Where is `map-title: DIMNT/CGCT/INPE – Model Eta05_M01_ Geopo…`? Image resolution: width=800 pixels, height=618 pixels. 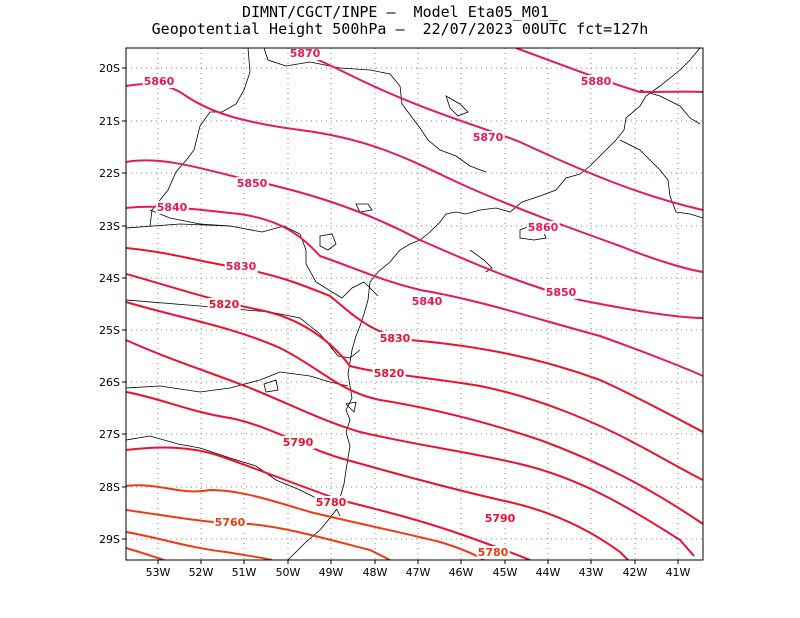 map-title: DIMNT/CGCT/INPE – Model Eta05_M01_ Geopo… is located at coordinates (400, 21).